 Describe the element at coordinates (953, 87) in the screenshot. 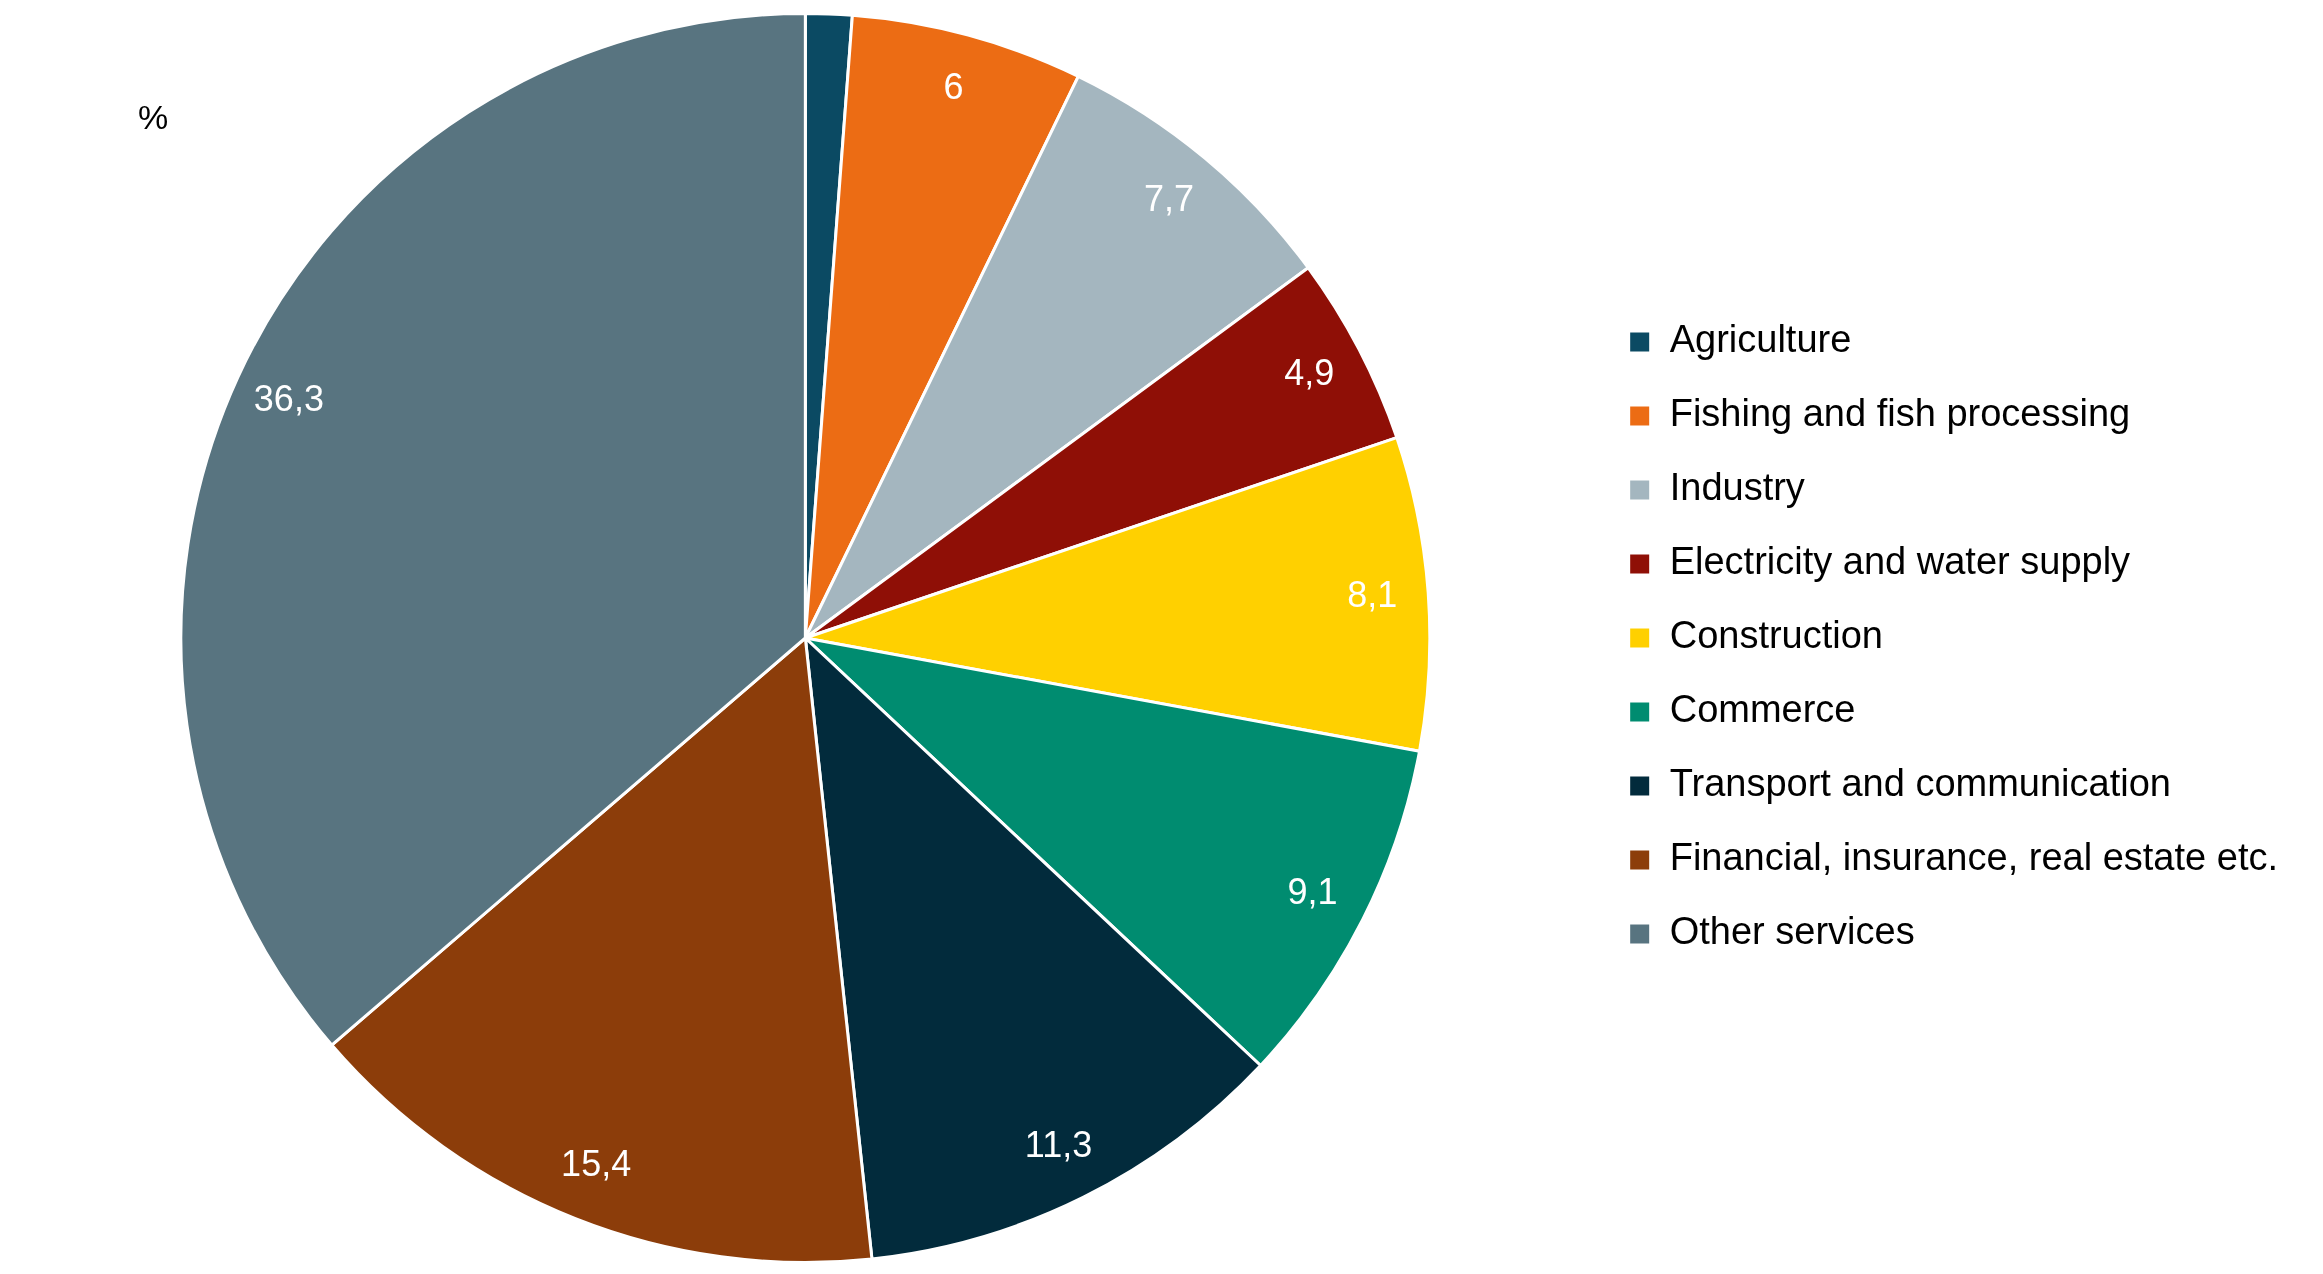

I see `data-label: 6` at that location.